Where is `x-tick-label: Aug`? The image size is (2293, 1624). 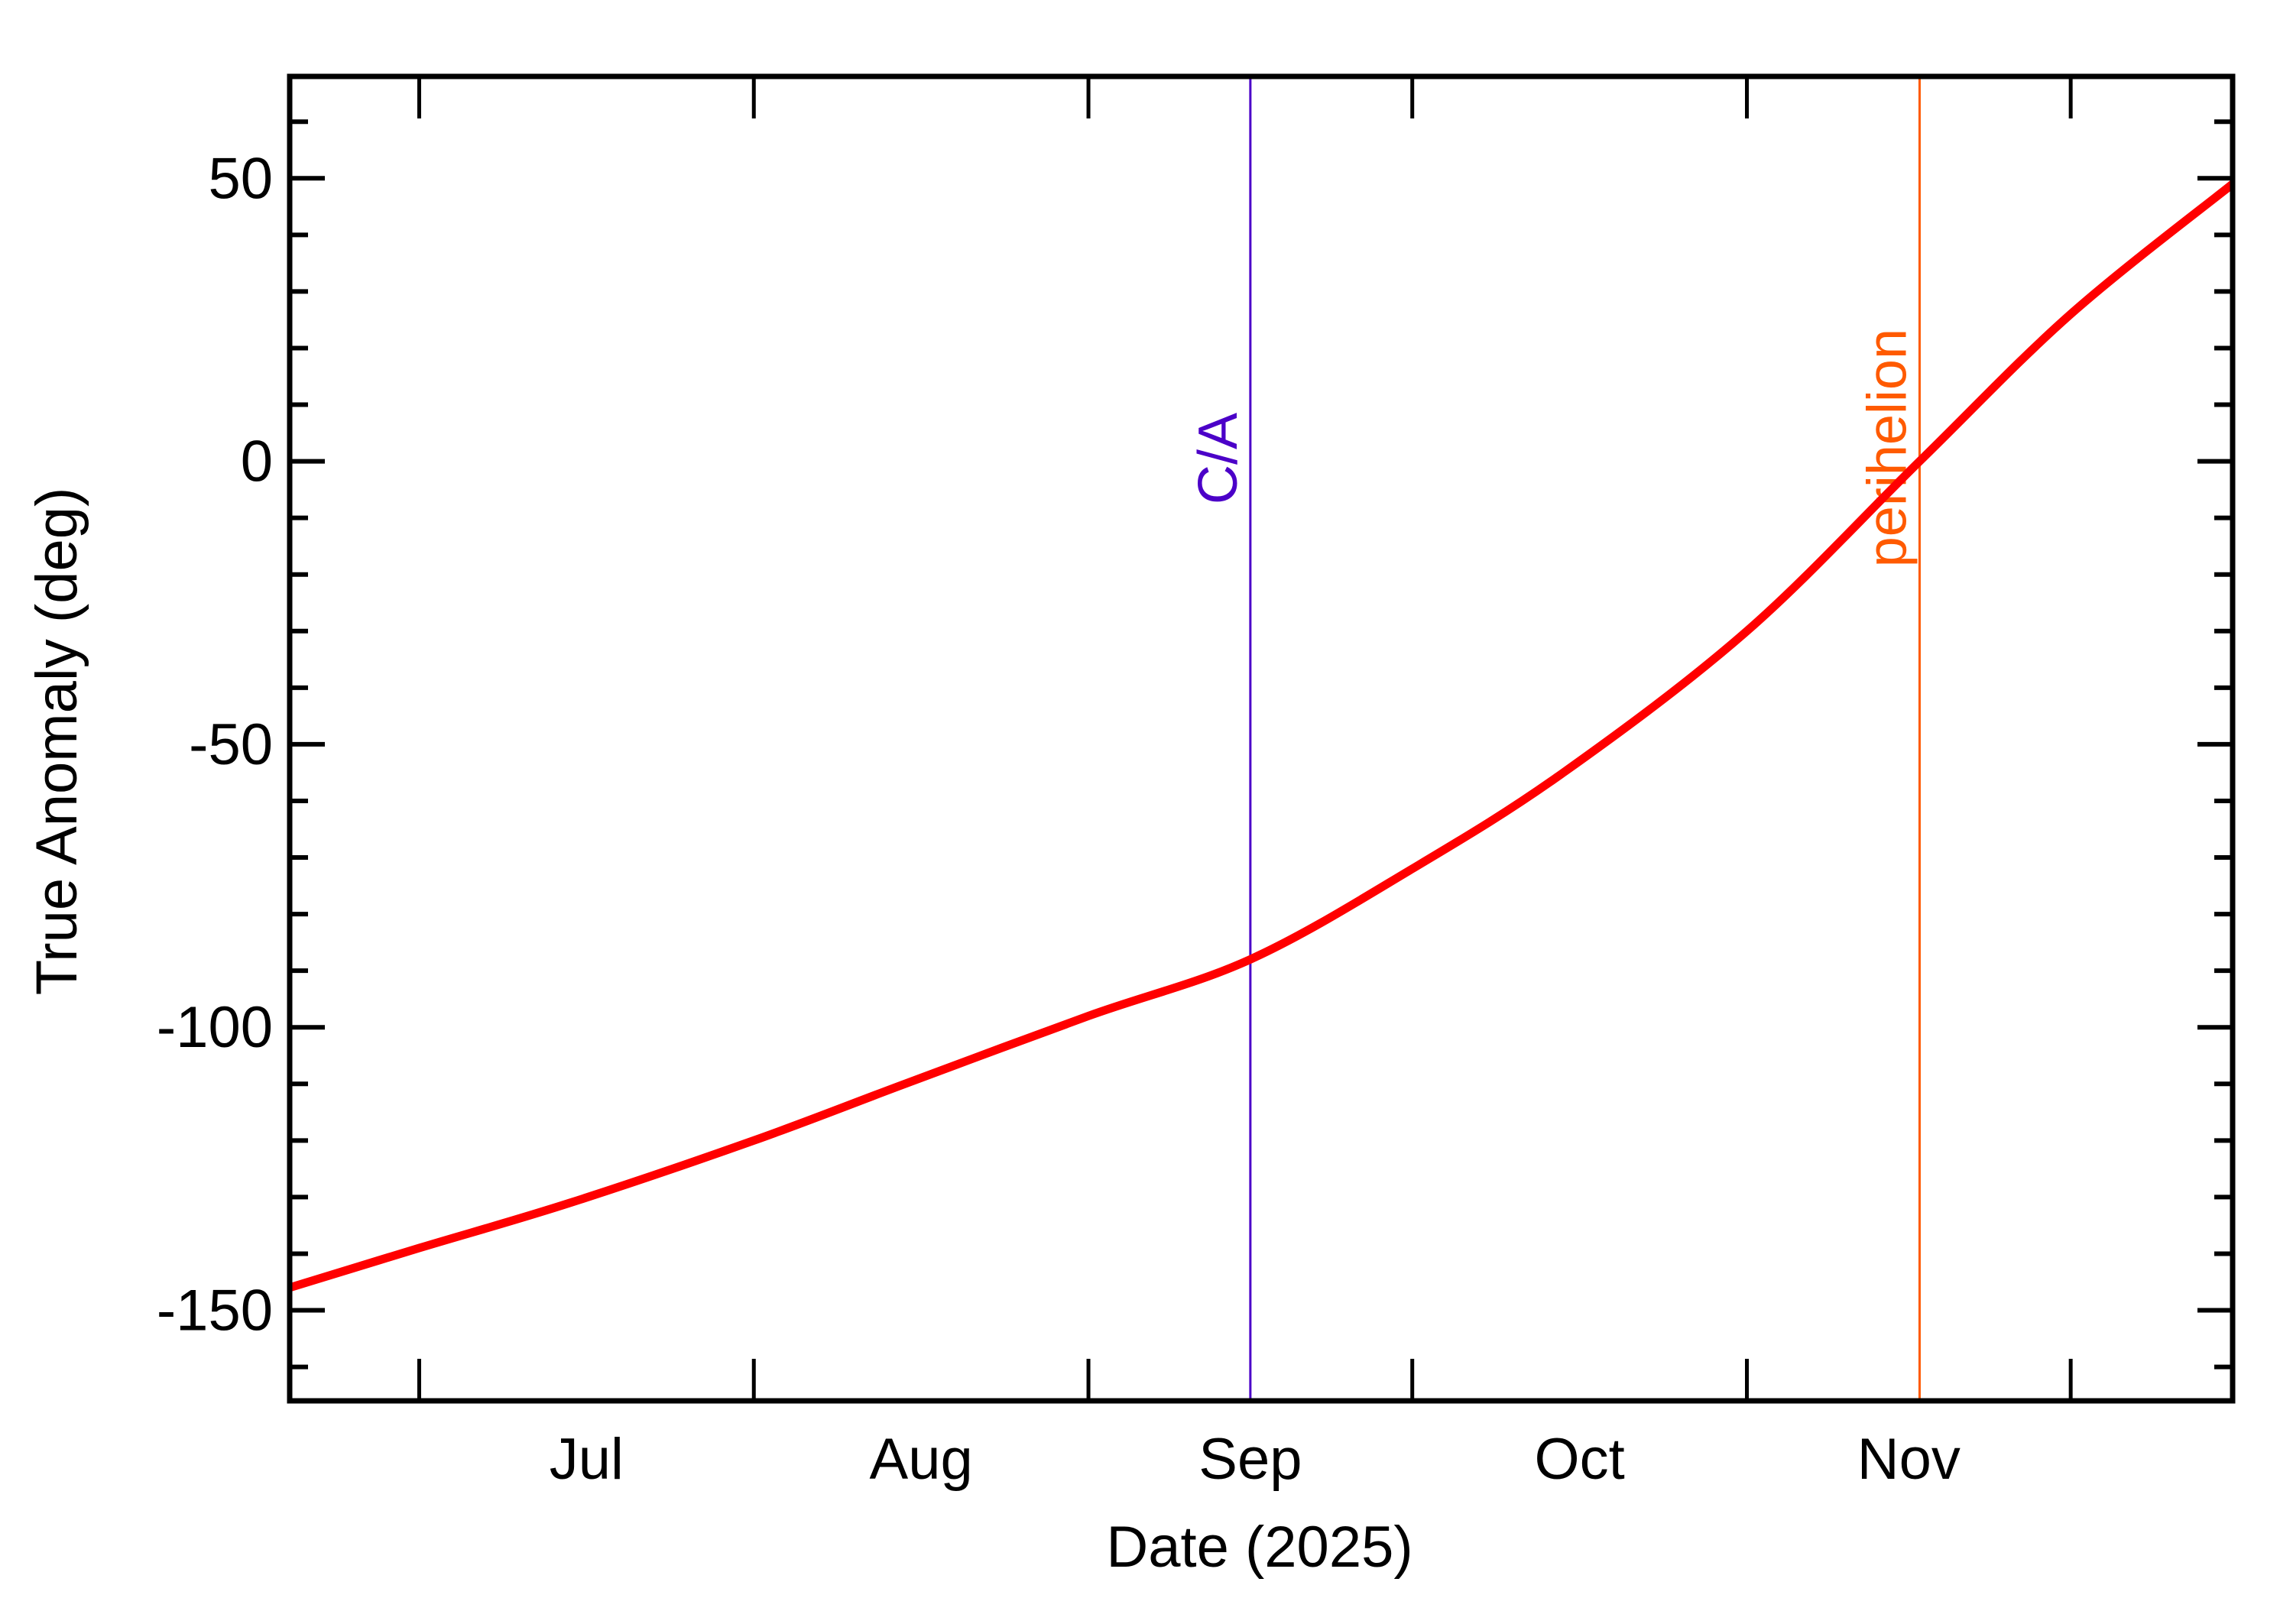 x-tick-label: Aug is located at coordinates (921, 1459).